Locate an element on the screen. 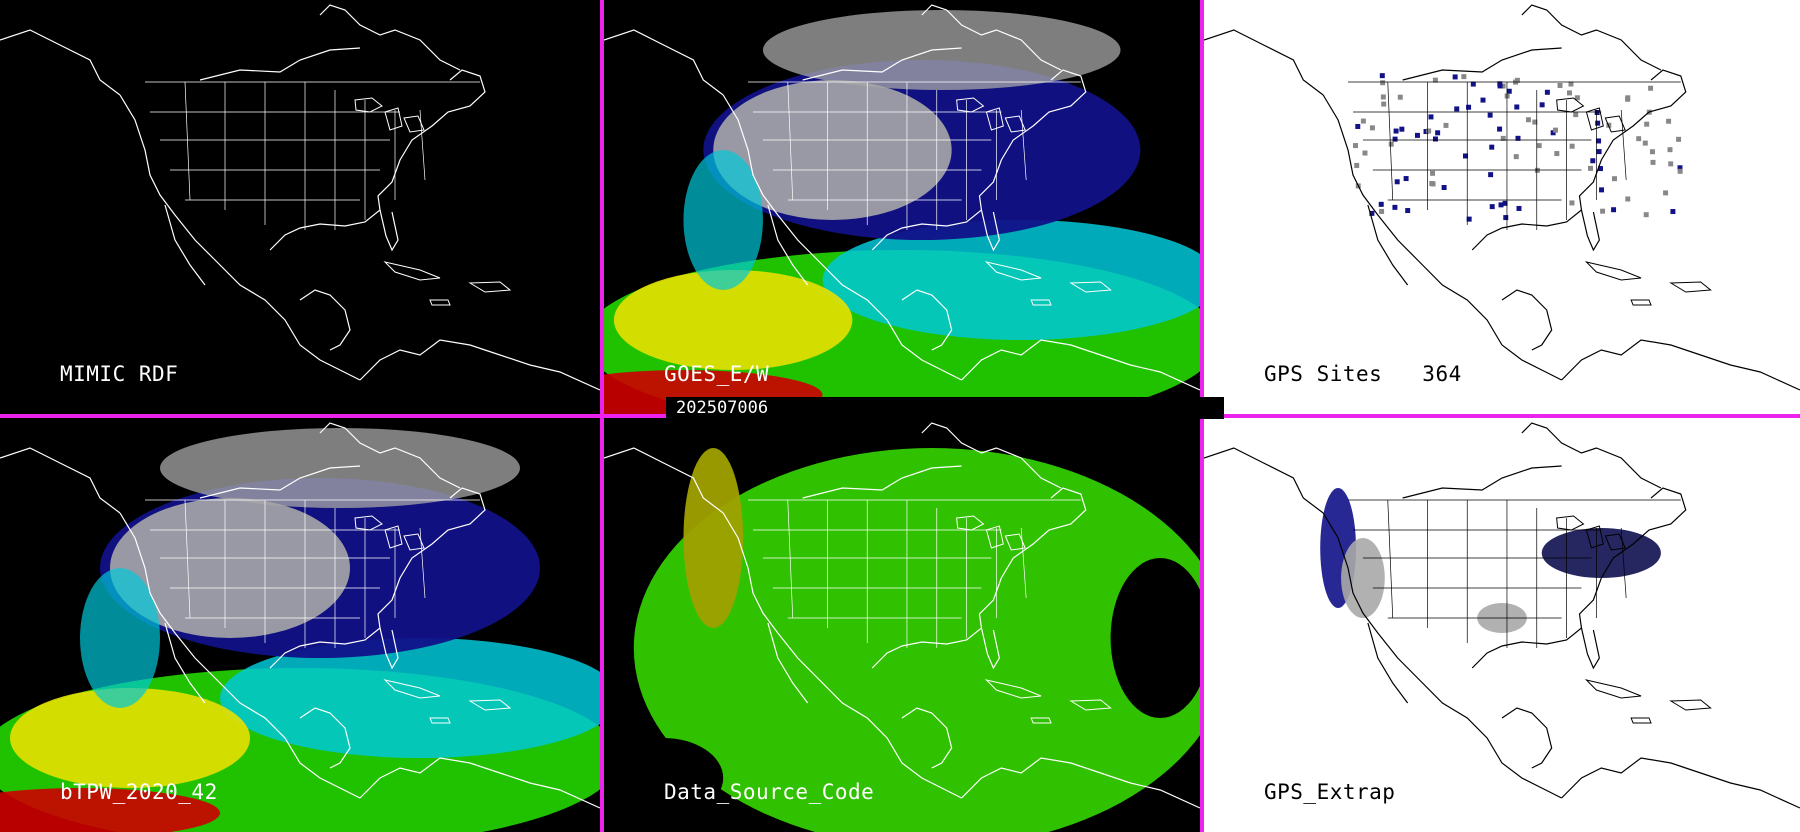 The width and height of the screenshot is (1800, 832). source-field-main is located at coordinates (916, 640).